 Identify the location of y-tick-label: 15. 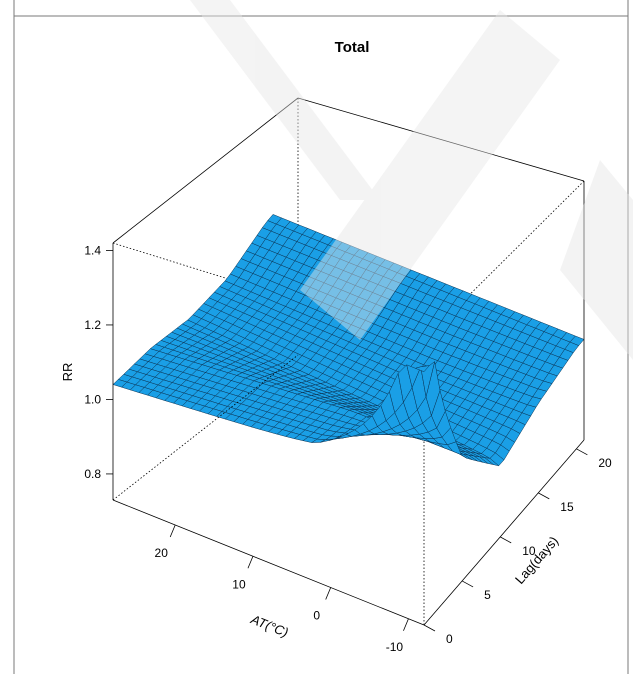
(567, 507).